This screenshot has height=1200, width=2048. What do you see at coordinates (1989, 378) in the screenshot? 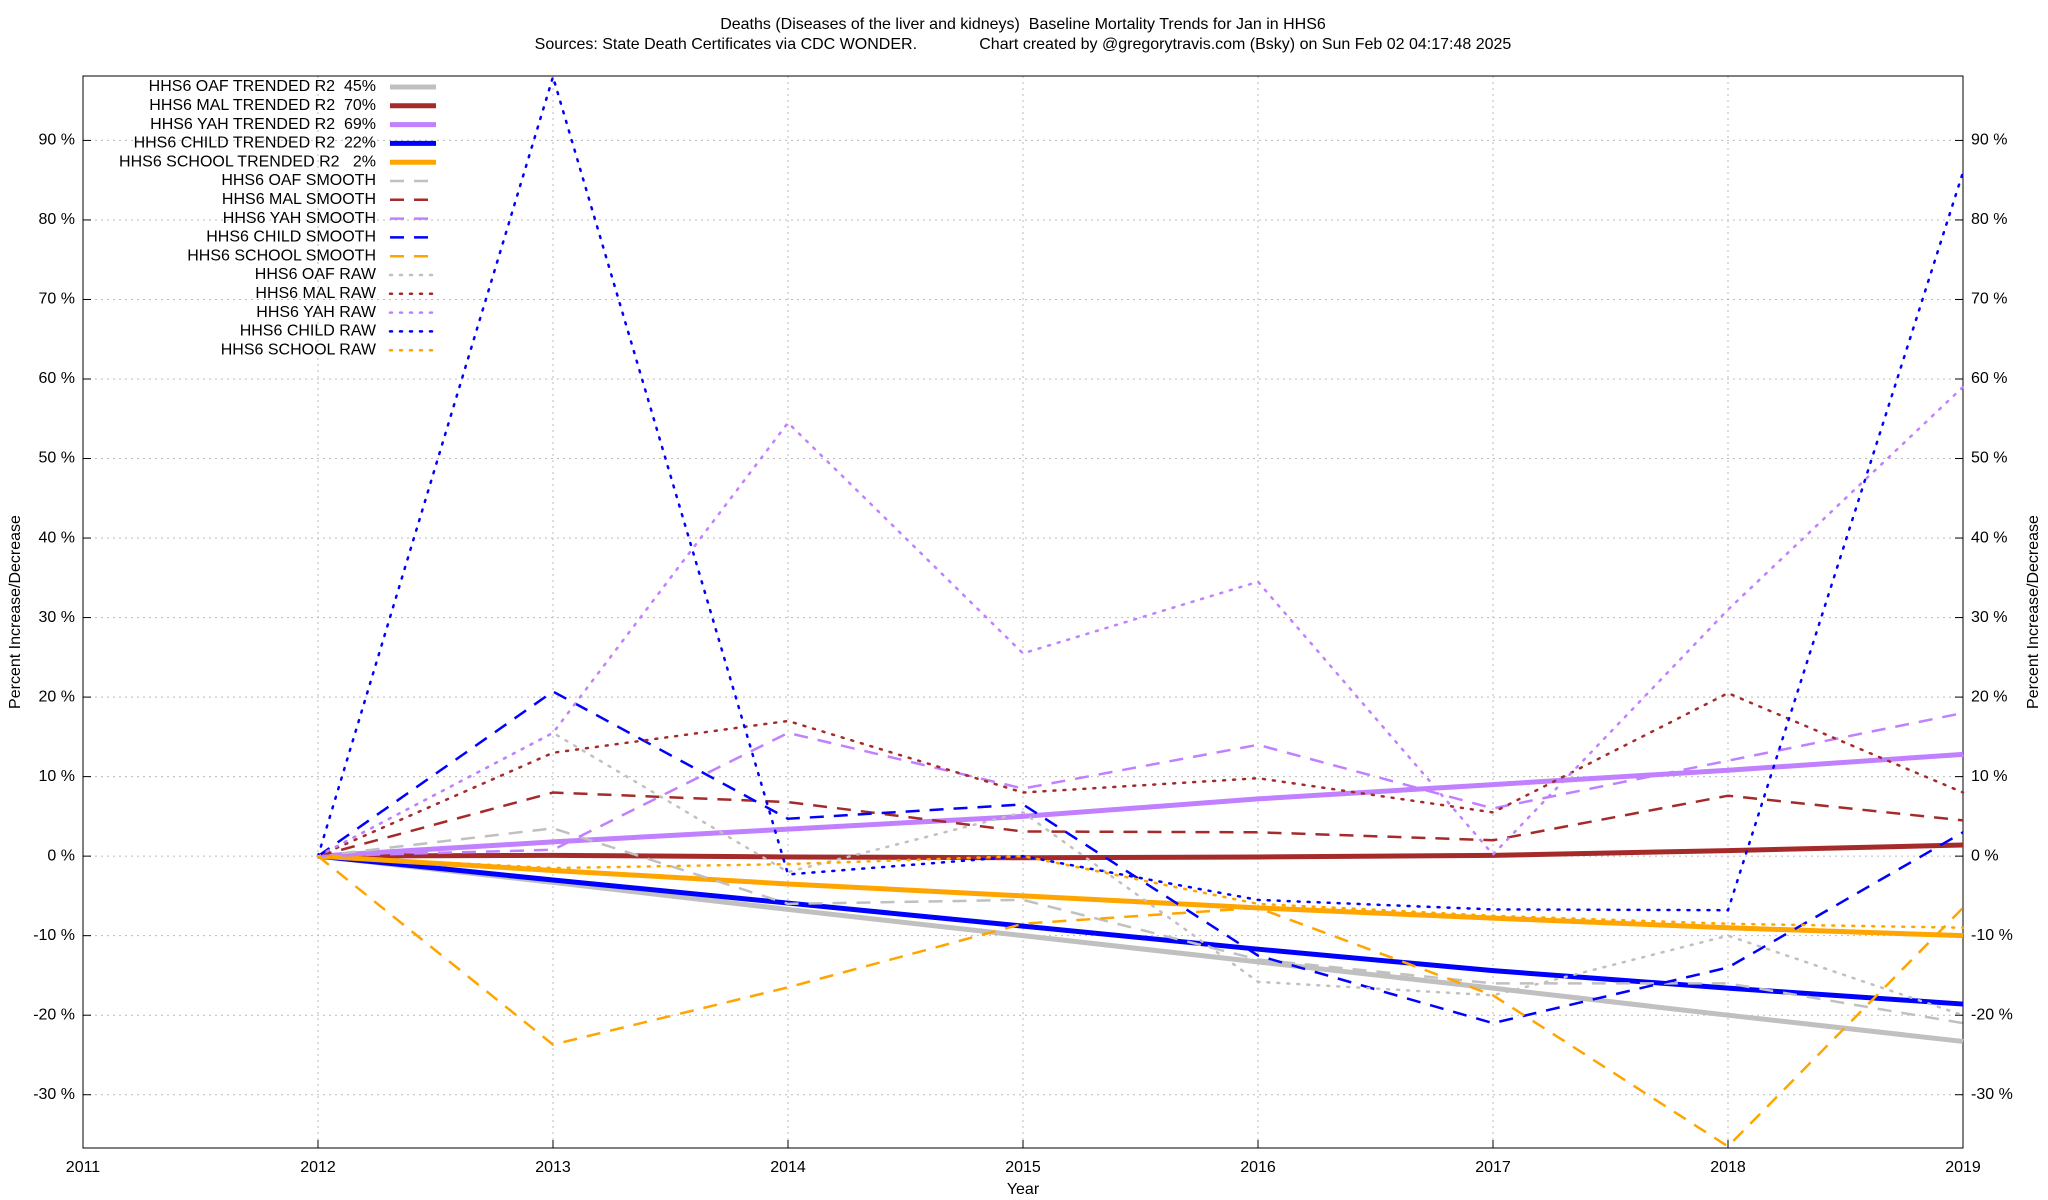
I see `y2-tick-label: 60 %` at bounding box center [1989, 378].